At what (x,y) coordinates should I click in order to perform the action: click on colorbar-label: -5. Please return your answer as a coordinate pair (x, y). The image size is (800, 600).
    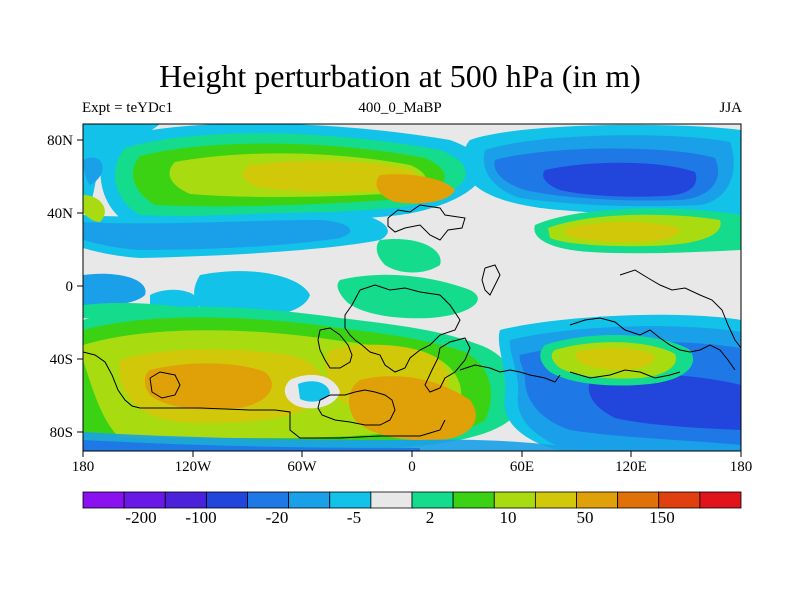
    Looking at the image, I should click on (354, 517).